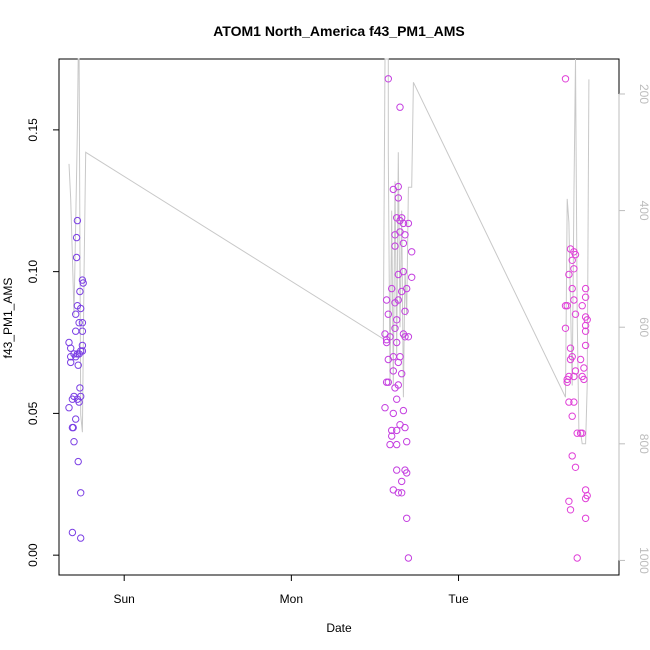  I want to click on chart-title: ATOM1 North_America f43_PM1_AMS, so click(339, 31).